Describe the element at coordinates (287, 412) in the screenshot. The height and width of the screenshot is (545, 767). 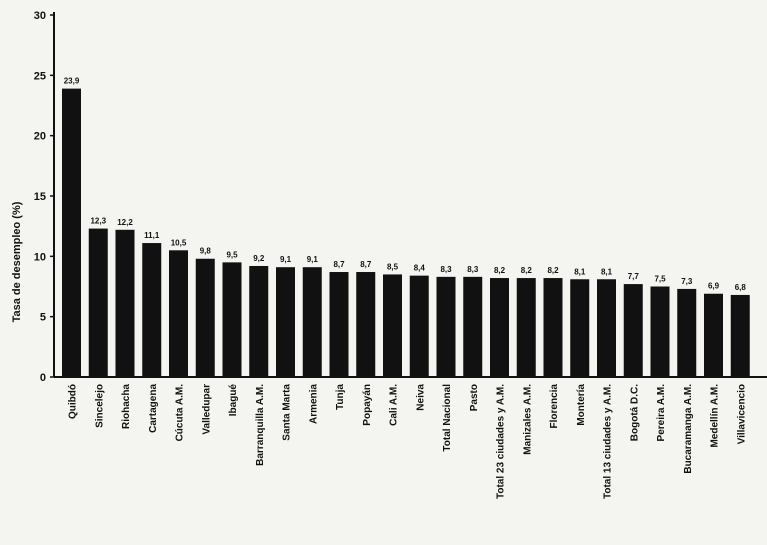
I see `x-tick-label: Santa Marta` at that location.